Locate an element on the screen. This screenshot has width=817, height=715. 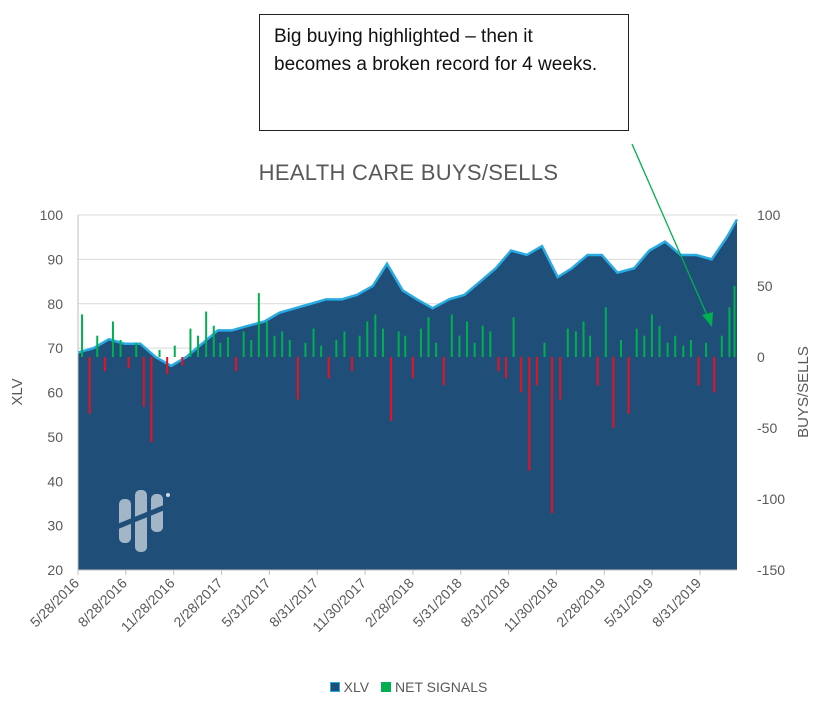
y-tick-label-left: 70 is located at coordinates (55, 348).